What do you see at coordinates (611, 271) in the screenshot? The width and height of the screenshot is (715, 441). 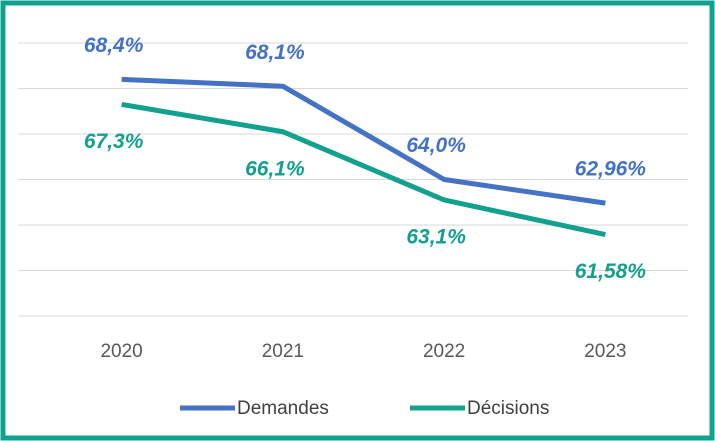 I see `data-label: 61,58%` at bounding box center [611, 271].